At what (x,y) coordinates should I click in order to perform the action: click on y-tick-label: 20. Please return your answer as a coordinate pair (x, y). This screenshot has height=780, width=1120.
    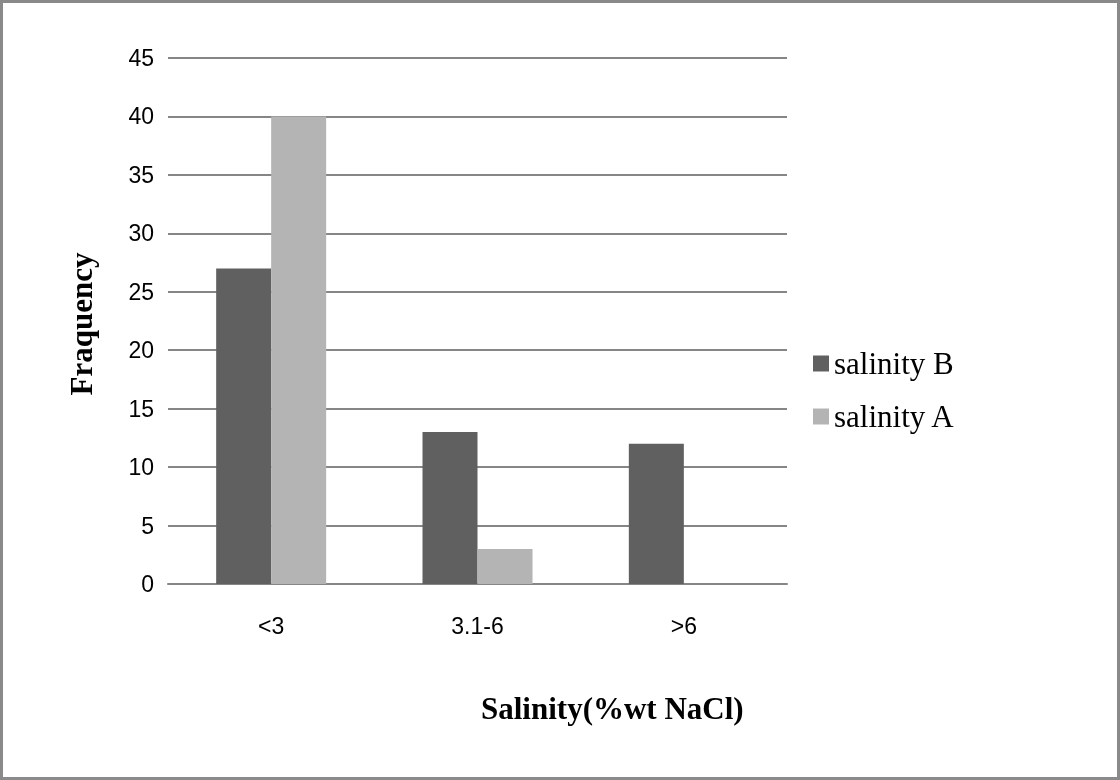
    Looking at the image, I should click on (141, 350).